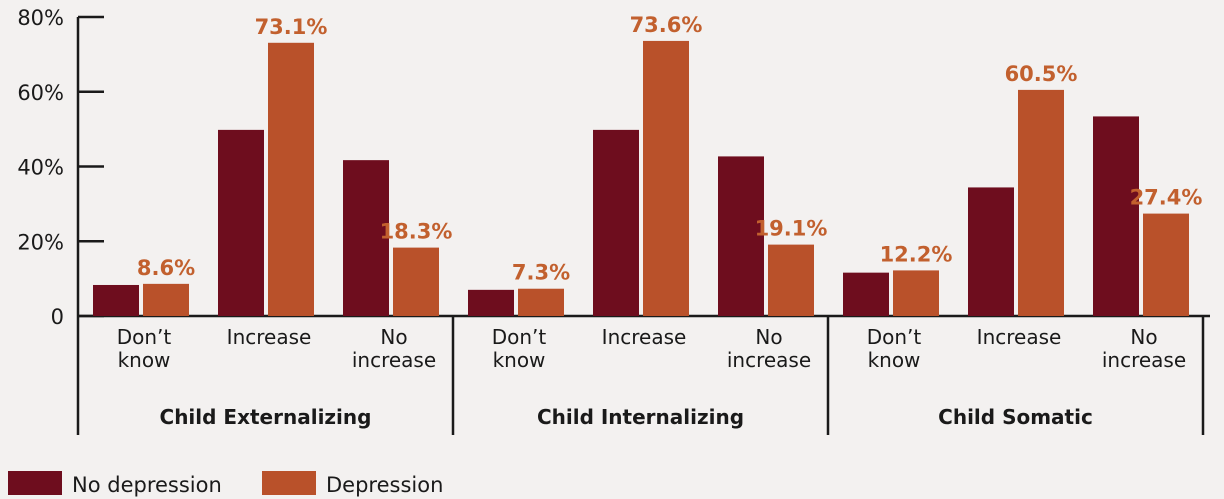 The width and height of the screenshot is (1224, 499). Describe the element at coordinates (541, 273) in the screenshot. I see `data-label: 7.3%` at that location.